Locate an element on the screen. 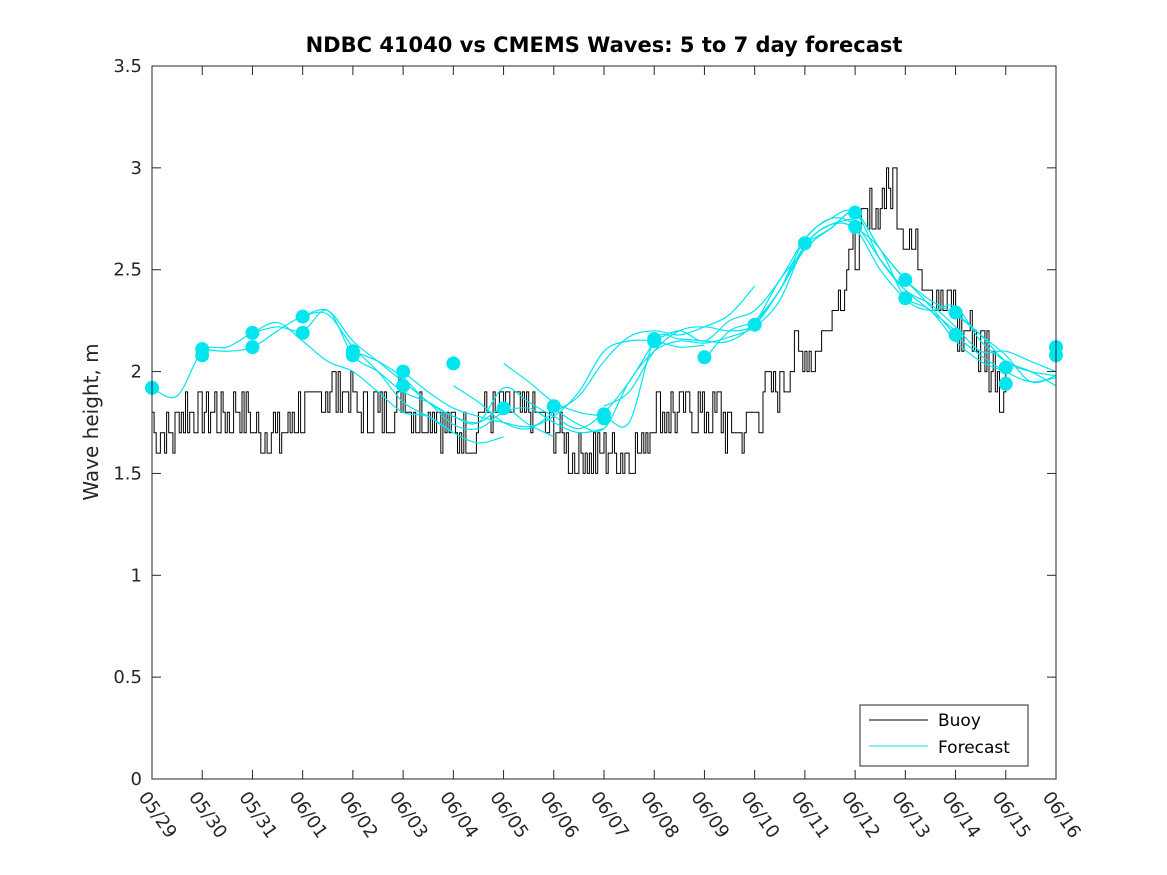  legend-forecast-label: Forecast is located at coordinates (974, 748).